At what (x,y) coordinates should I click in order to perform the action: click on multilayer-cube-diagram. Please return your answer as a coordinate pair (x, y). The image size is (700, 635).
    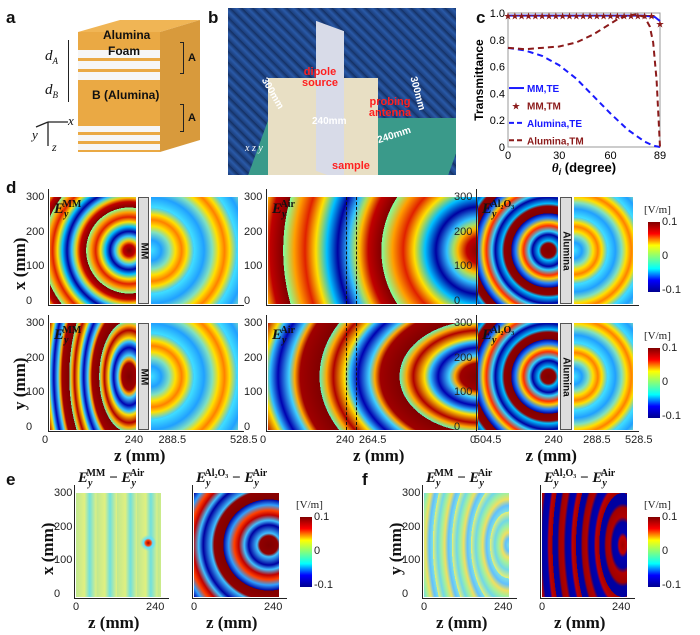
    Looking at the image, I should click on (135, 85).